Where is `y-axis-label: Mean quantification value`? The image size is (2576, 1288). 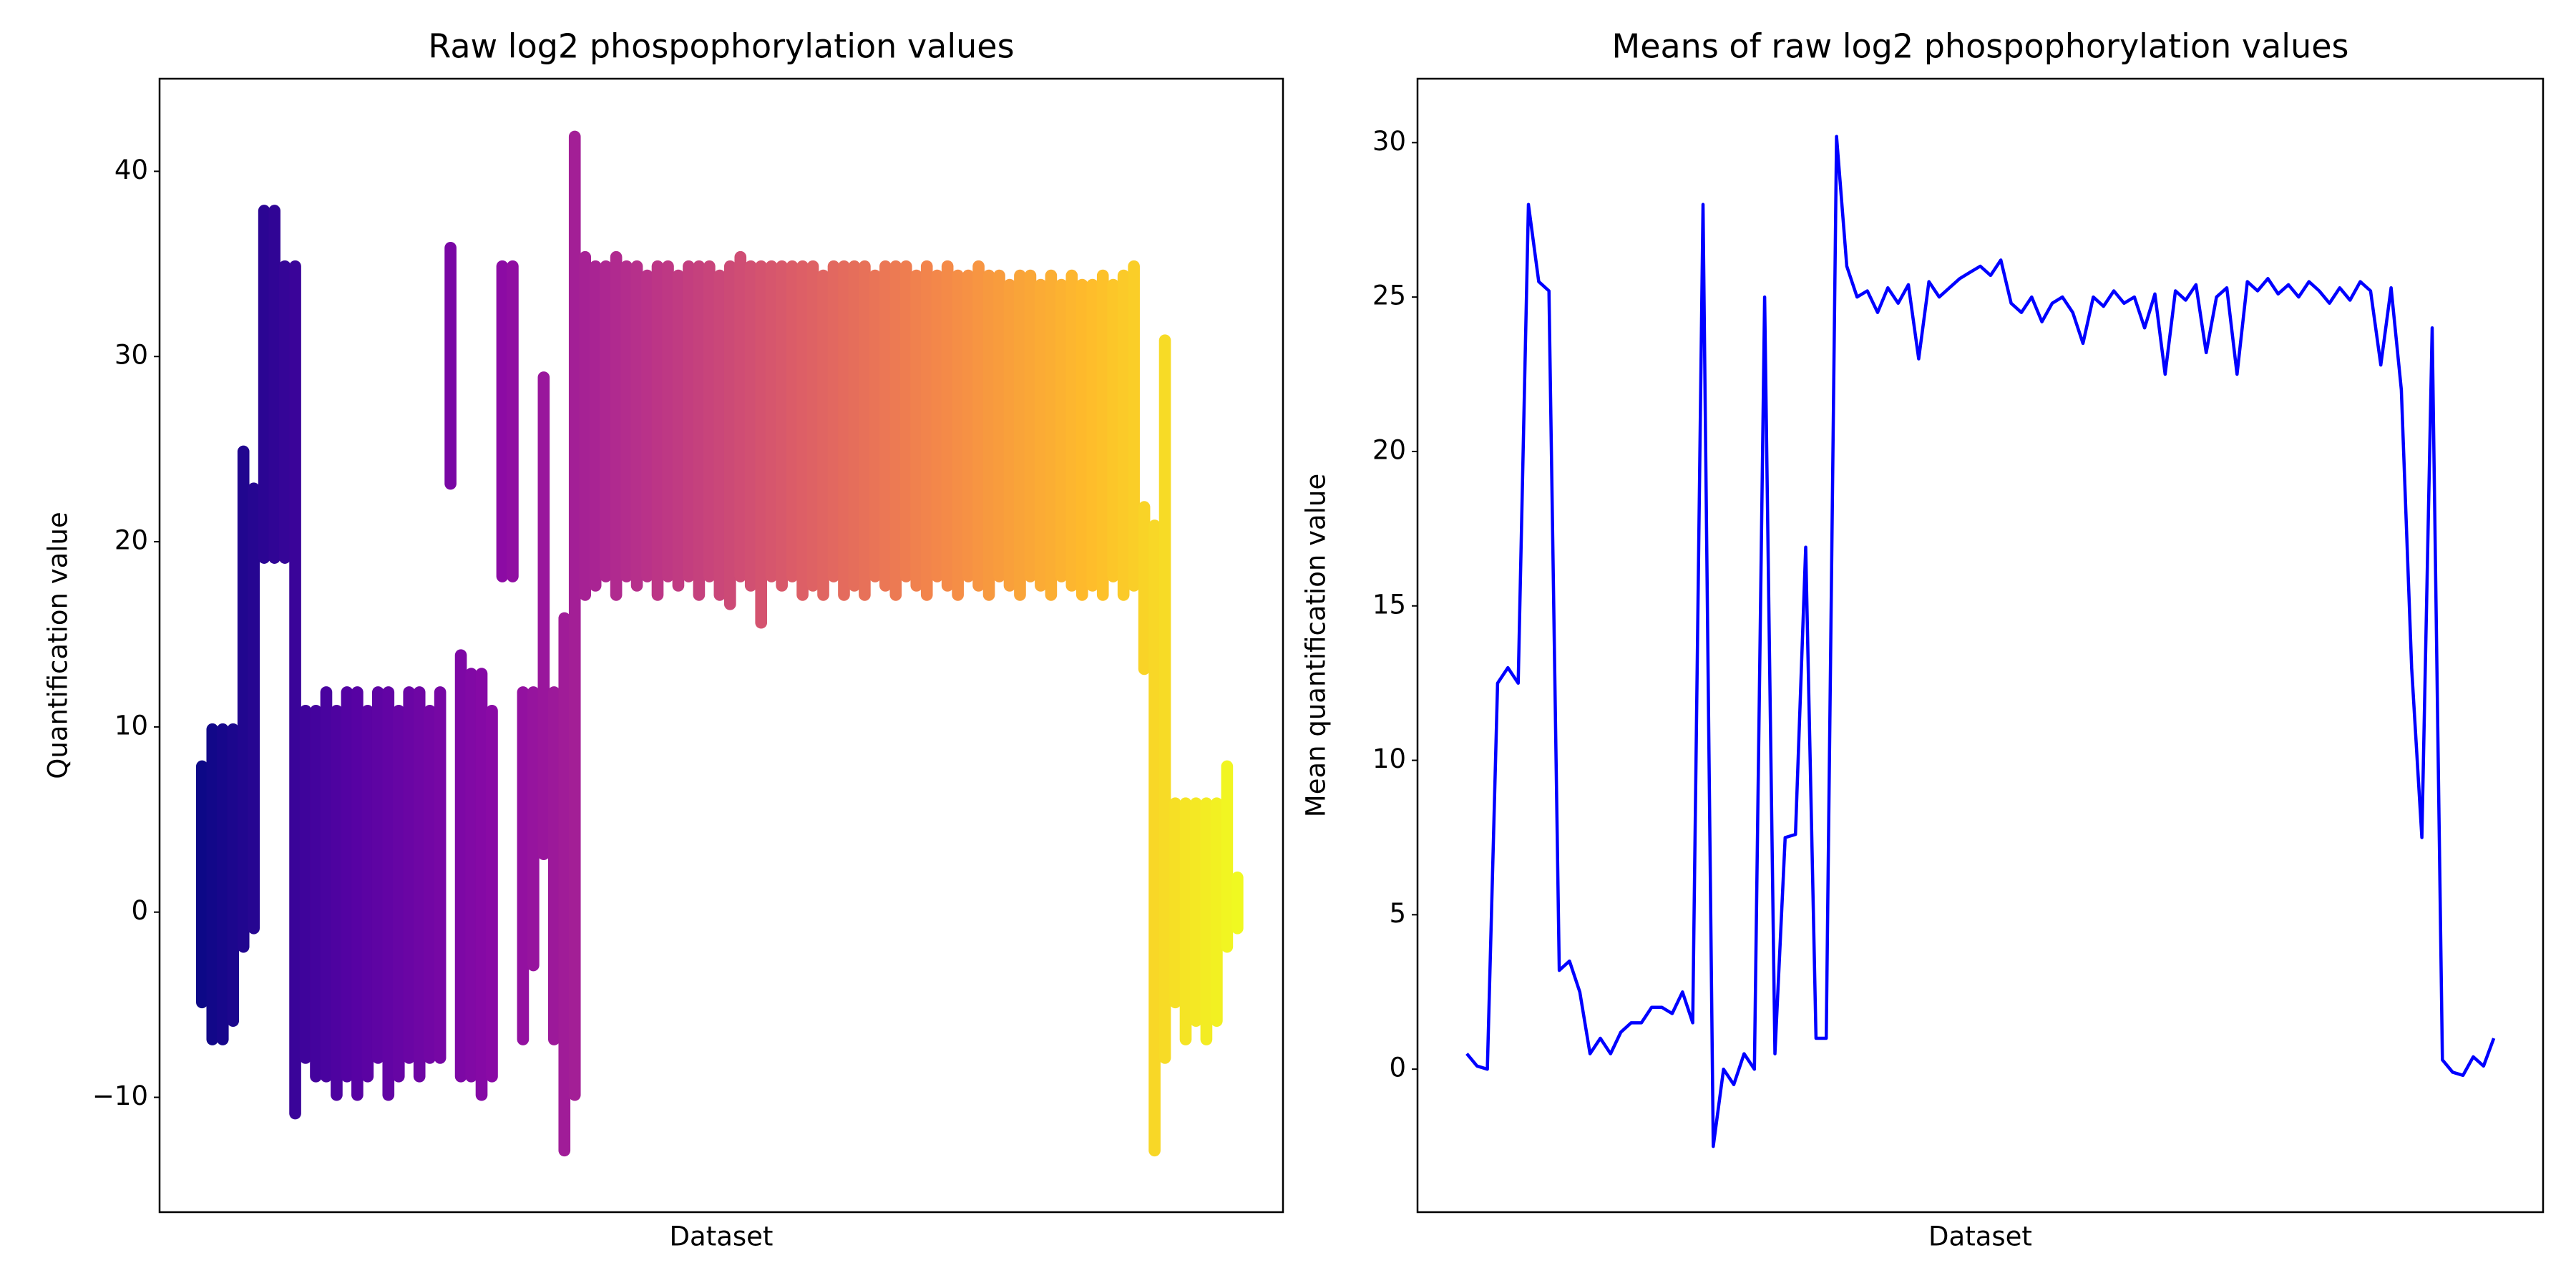
y-axis-label: Mean quantification value is located at coordinates (1316, 645).